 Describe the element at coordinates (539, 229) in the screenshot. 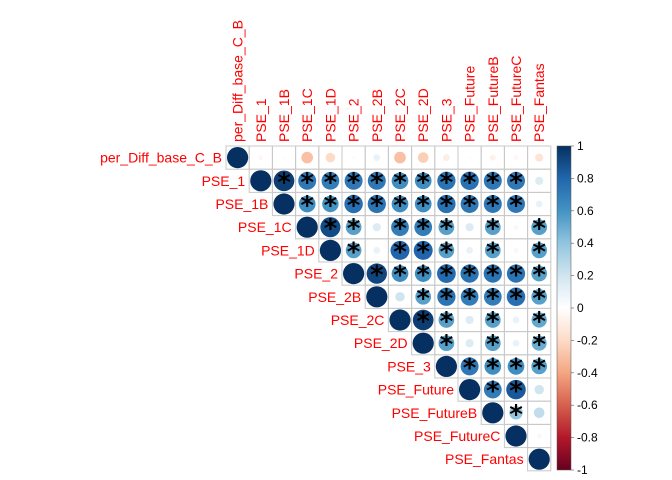

I see `significance-star-3-13: *` at that location.